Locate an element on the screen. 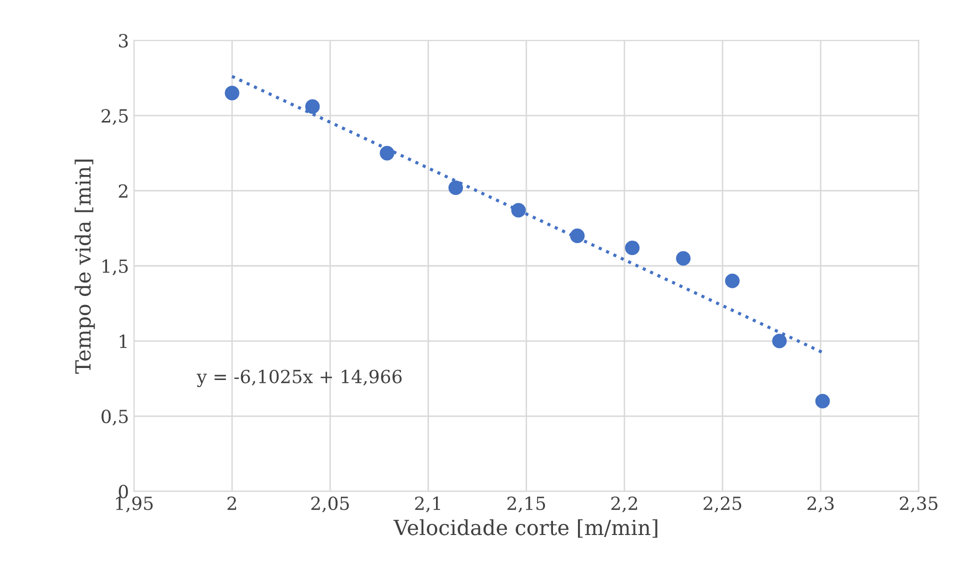  x-tick-label: 2,25 is located at coordinates (723, 504).